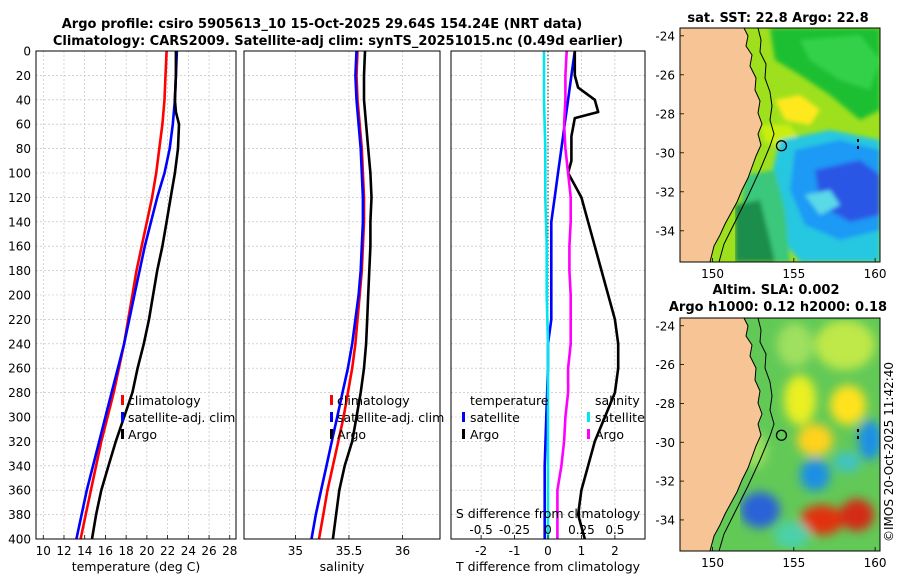  I want to click on x-tick-label: 12, so click(63, 551).